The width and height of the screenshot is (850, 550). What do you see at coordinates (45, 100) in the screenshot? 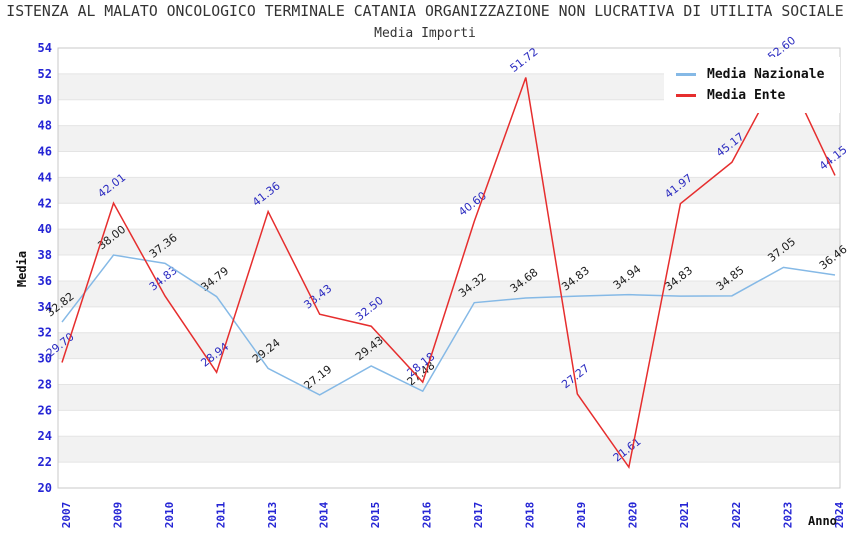
I see `y-tick-label: 50` at bounding box center [45, 100].